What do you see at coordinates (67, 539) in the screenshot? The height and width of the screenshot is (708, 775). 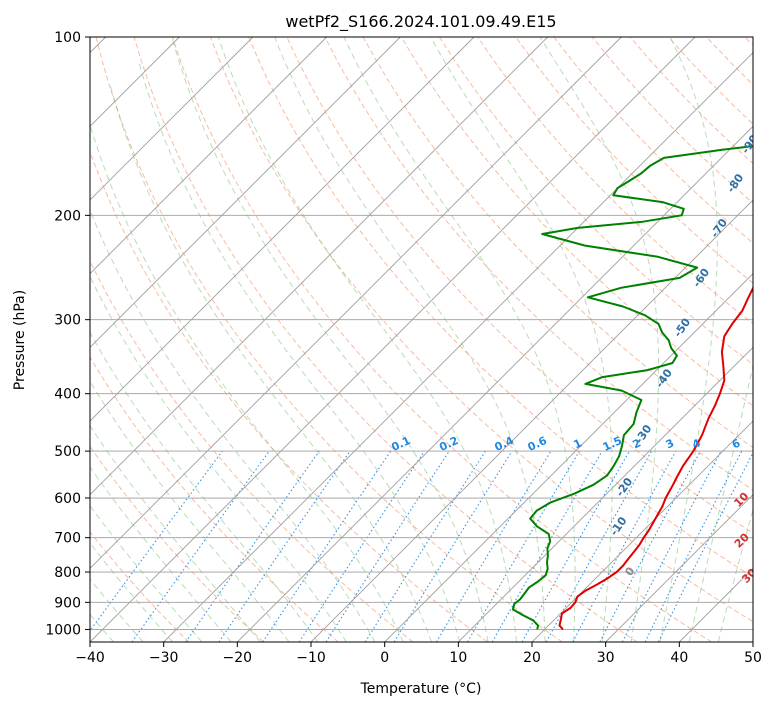 I see `y-tick-label: 700` at bounding box center [67, 539].